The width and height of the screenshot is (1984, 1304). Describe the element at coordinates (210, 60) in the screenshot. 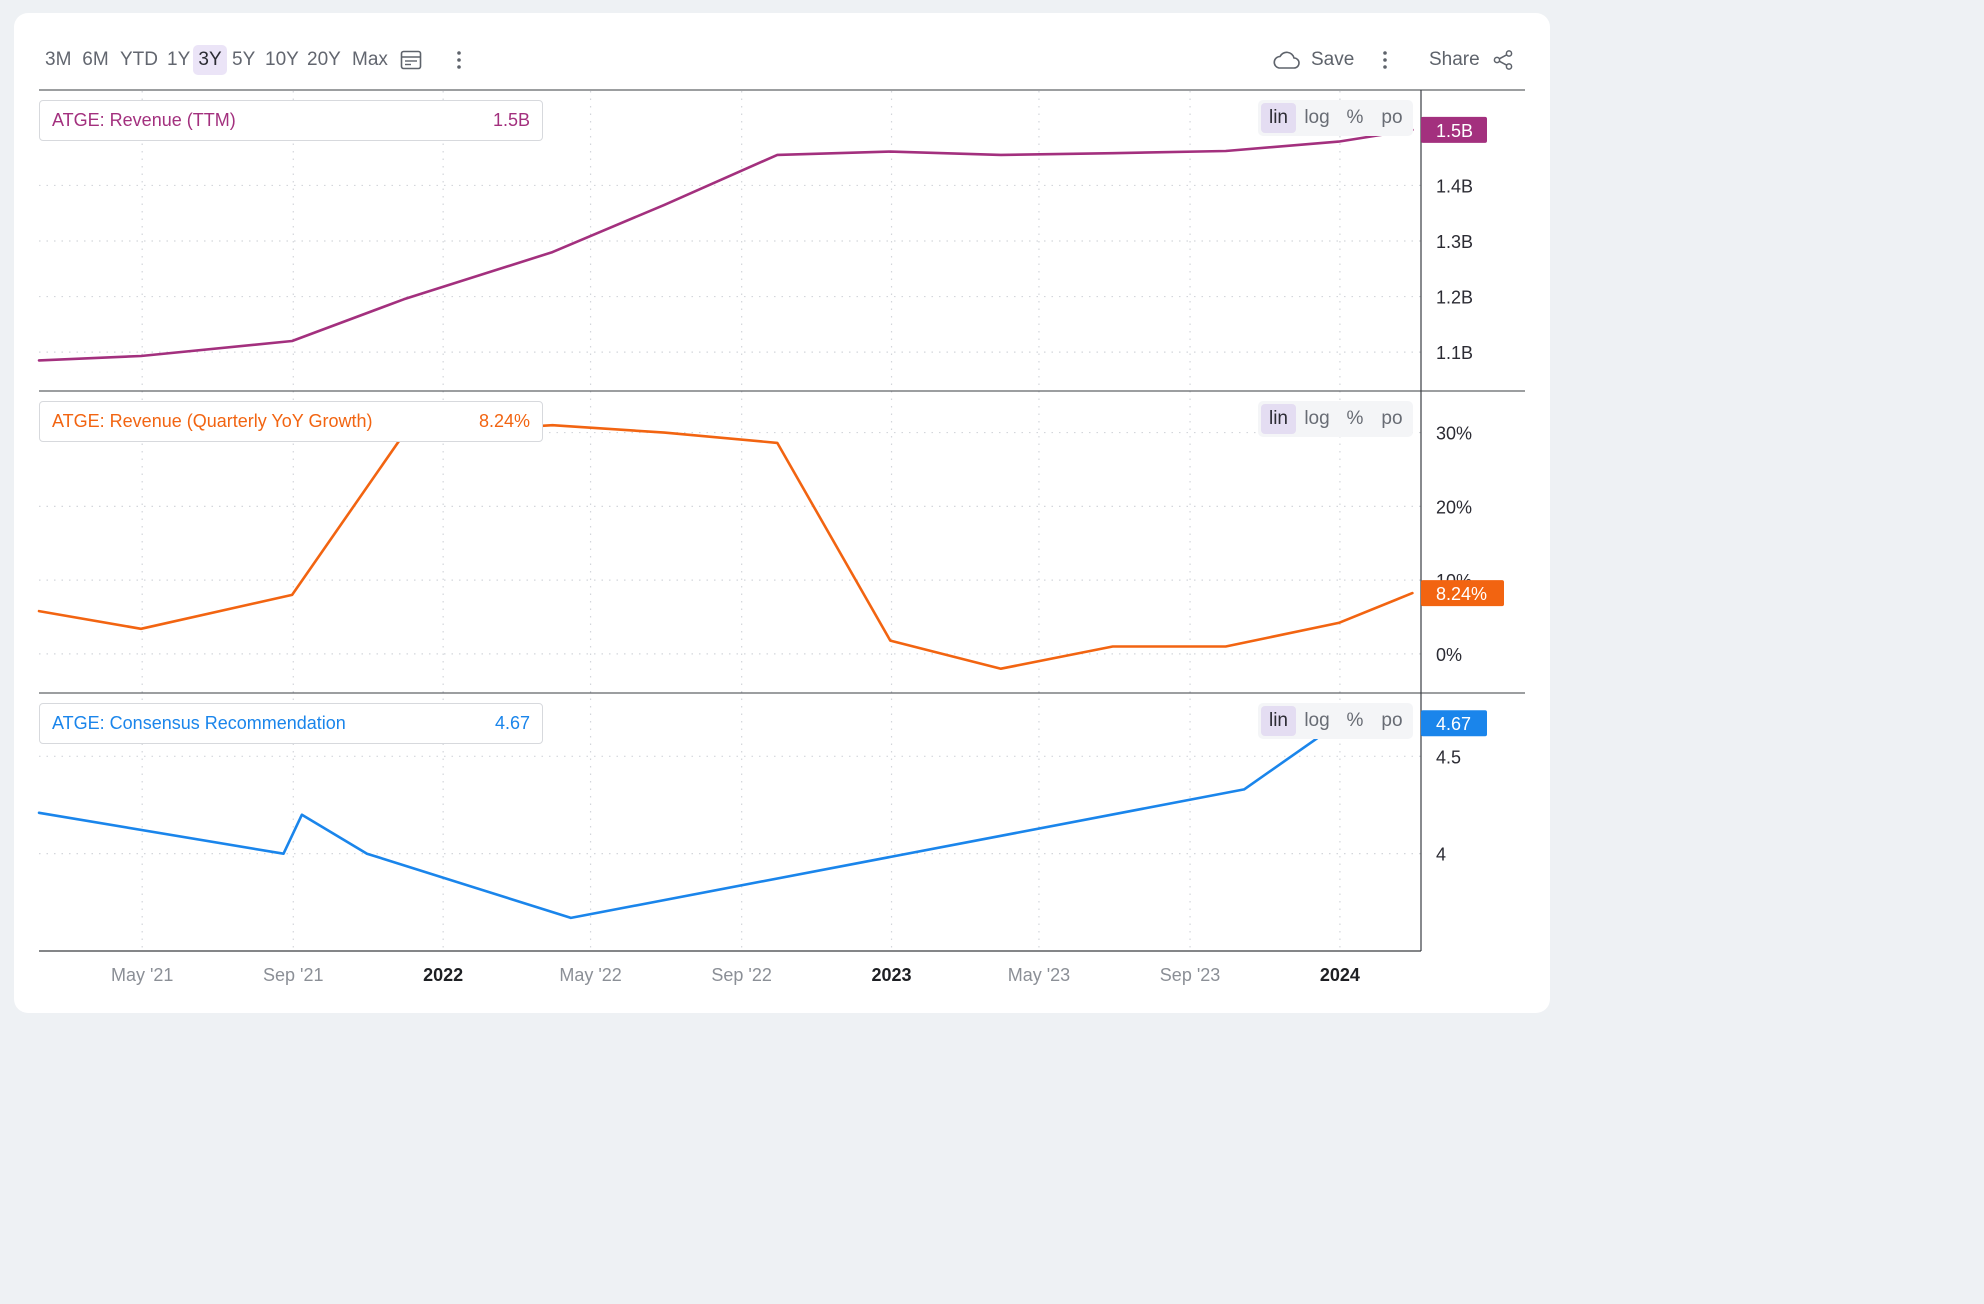

I see `range-3y: 3Y` at that location.